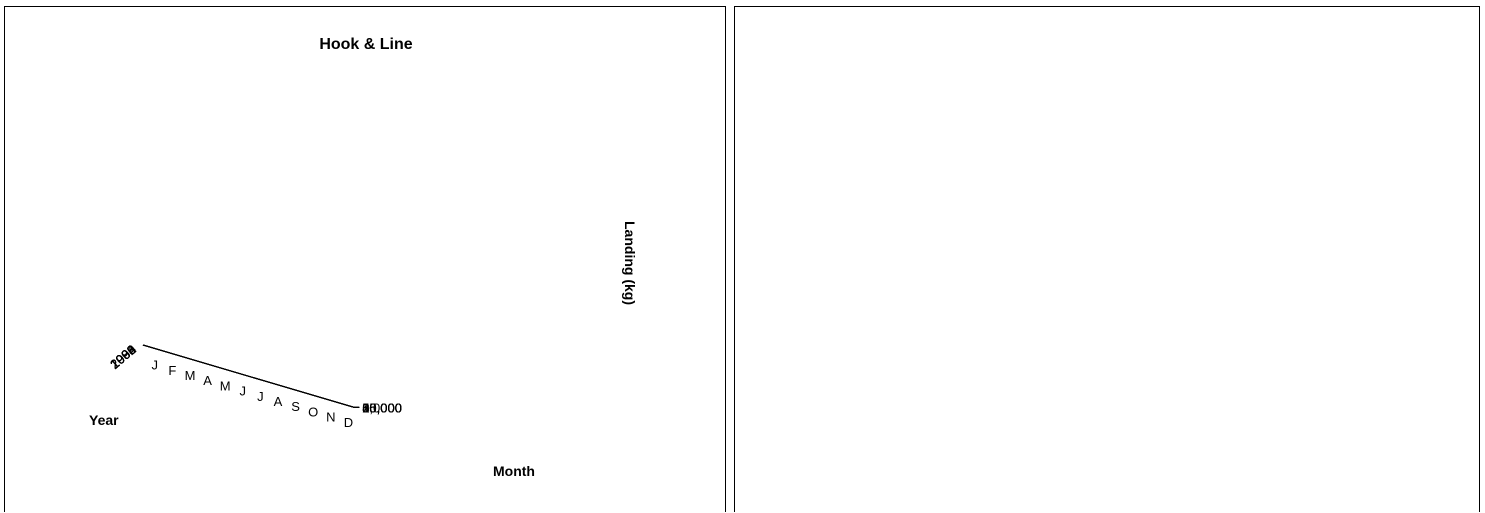 Image resolution: width=1485 pixels, height=513 pixels. I want to click on month-axis-label: Month, so click(514, 471).